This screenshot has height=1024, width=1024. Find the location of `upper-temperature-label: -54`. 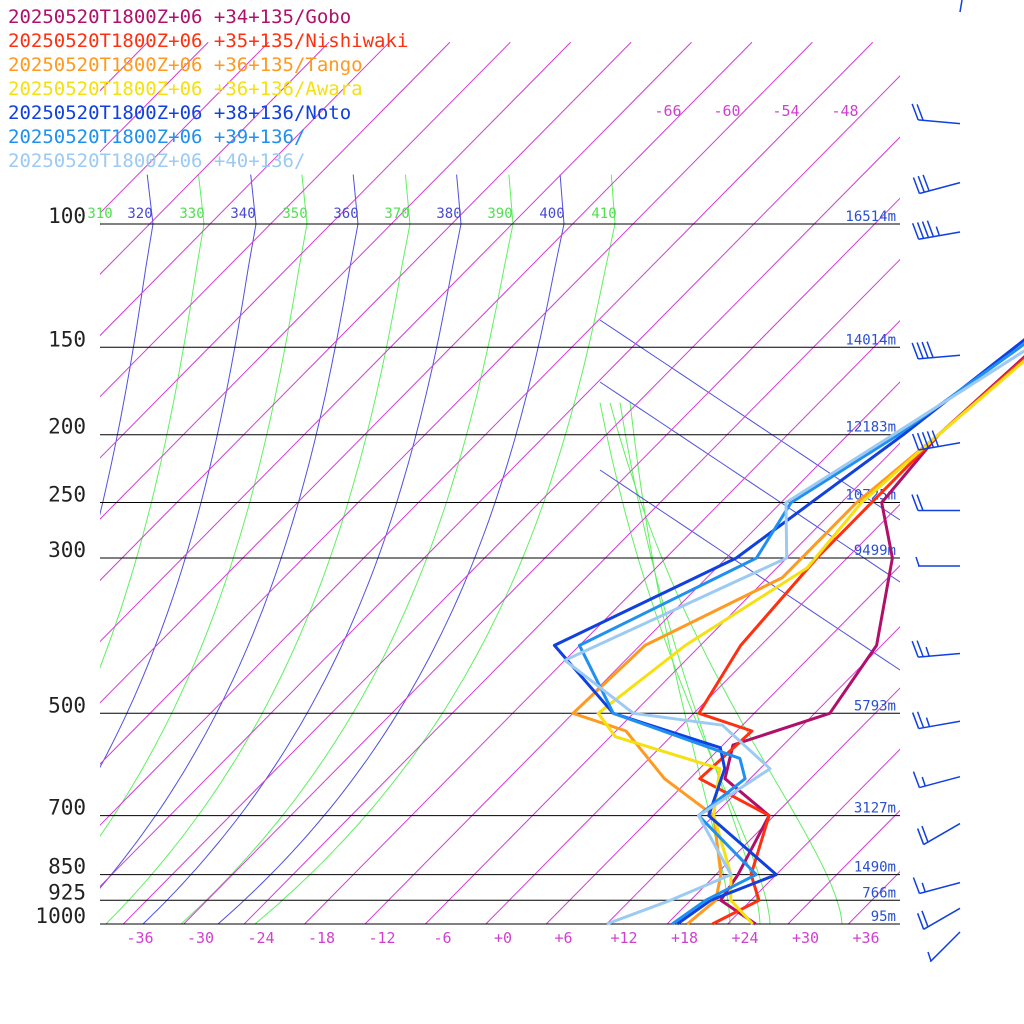

upper-temperature-label: -54 is located at coordinates (785, 111).